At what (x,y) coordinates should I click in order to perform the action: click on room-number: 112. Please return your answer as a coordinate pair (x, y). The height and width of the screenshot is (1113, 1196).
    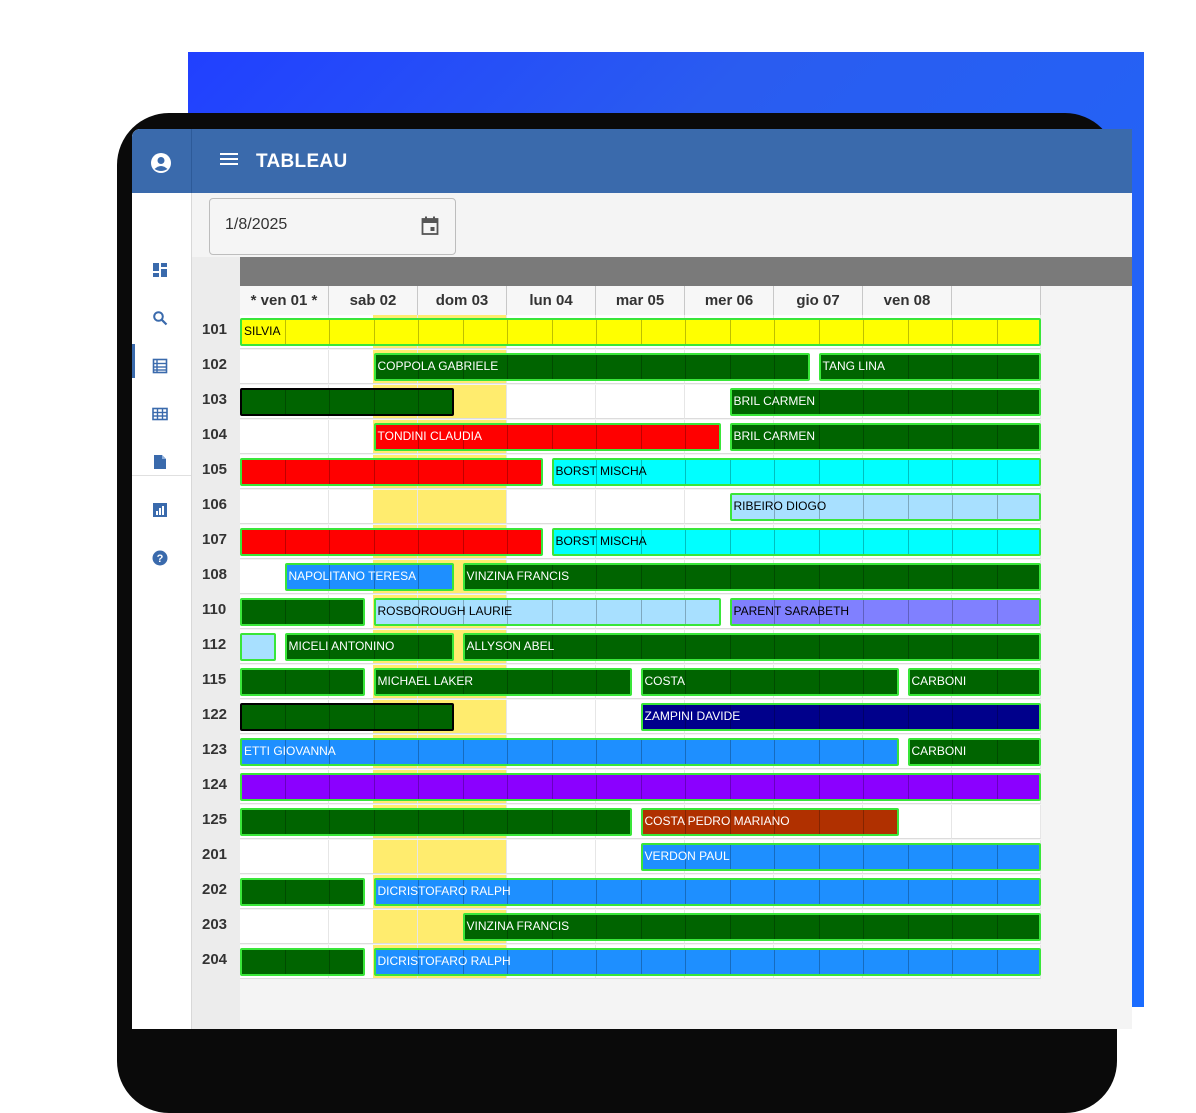
    Looking at the image, I should click on (216, 650).